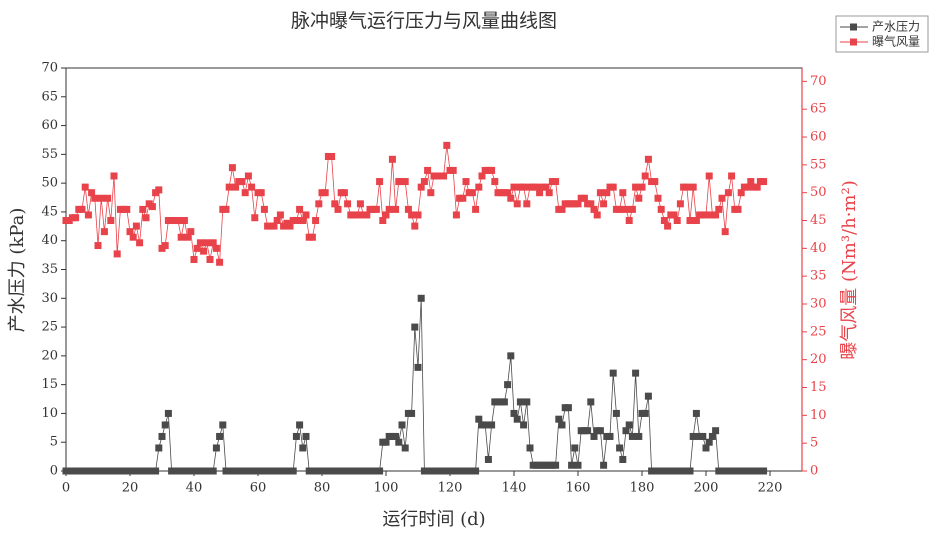  What do you see at coordinates (49, 269) in the screenshot?
I see `y-tick-label: 35` at bounding box center [49, 269].